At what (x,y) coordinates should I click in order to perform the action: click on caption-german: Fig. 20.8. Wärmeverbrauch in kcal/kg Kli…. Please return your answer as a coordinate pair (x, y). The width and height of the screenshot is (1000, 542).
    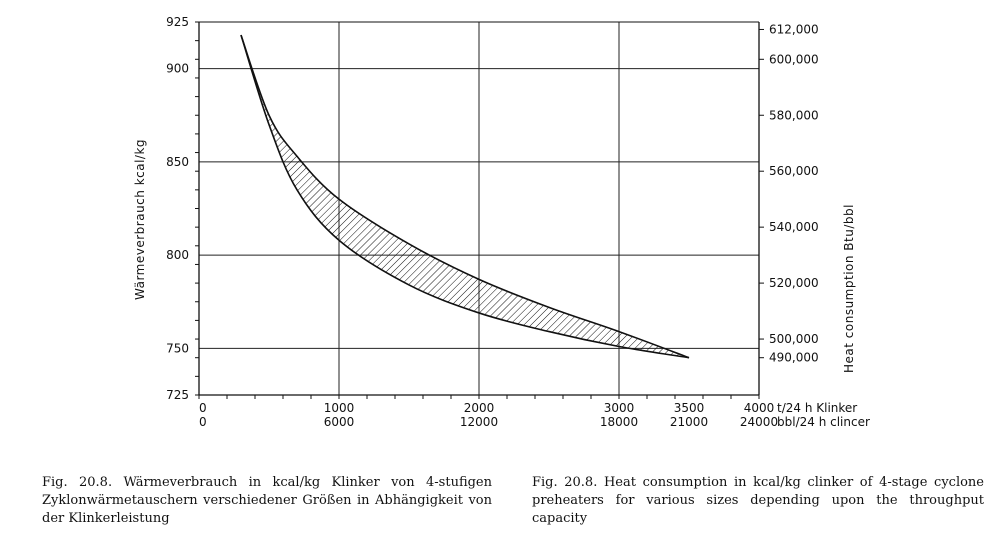
    Looking at the image, I should click on (267, 500).